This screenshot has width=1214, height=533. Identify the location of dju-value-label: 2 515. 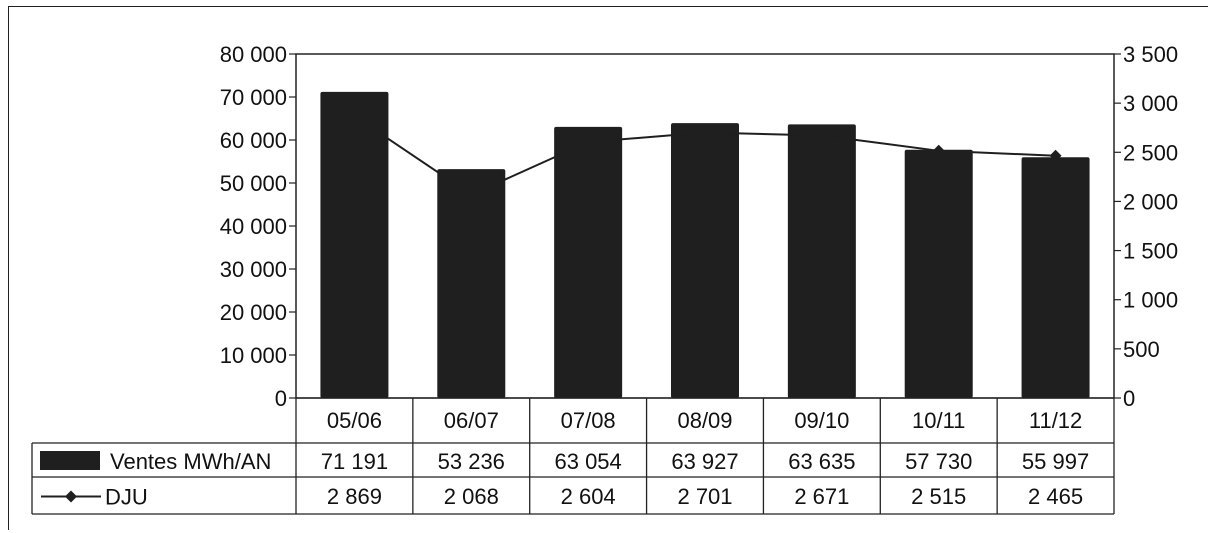
(938, 496).